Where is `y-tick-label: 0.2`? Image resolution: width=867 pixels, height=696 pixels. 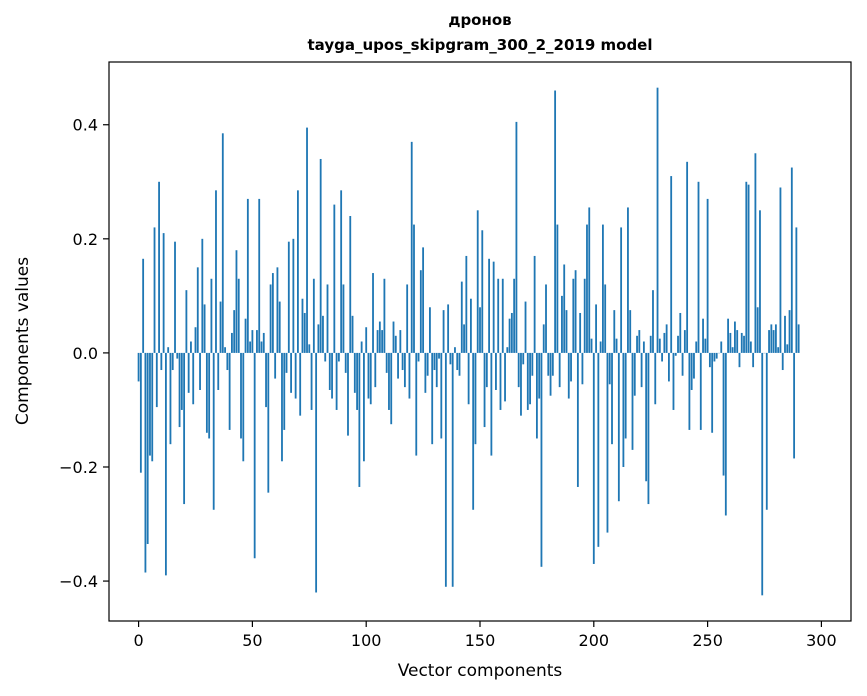
y-tick-label: 0.2 is located at coordinates (85, 239).